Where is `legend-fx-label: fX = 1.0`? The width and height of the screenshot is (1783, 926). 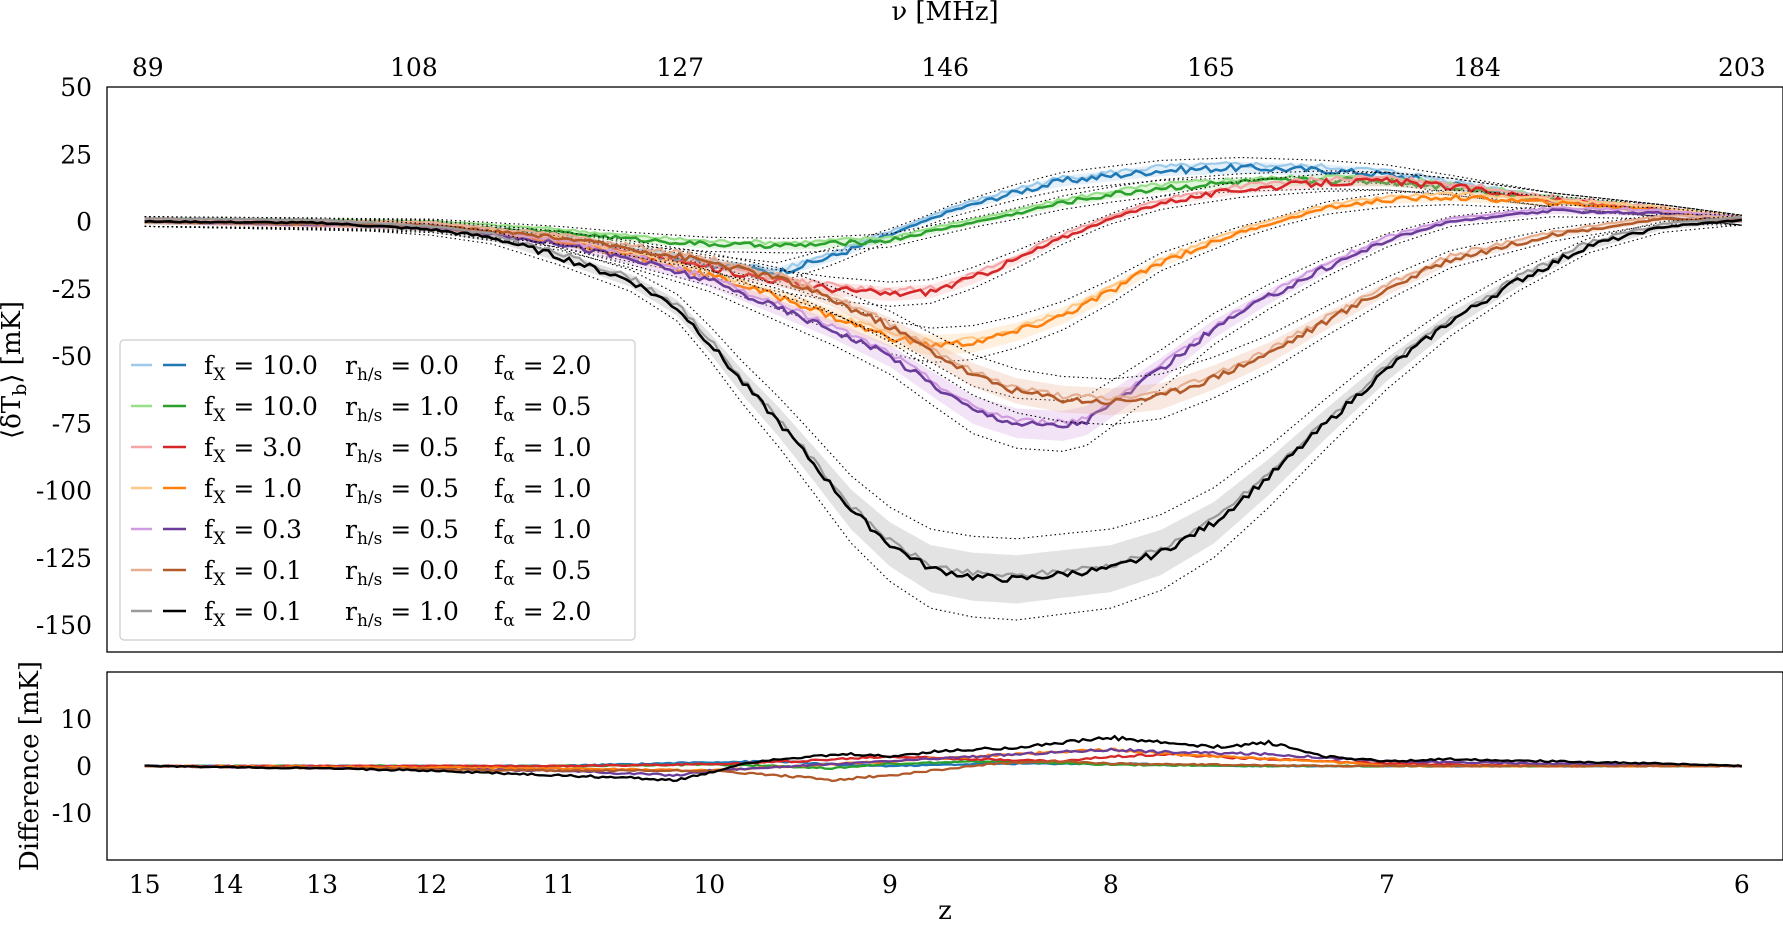 legend-fx-label: fX = 1.0 is located at coordinates (253, 491).